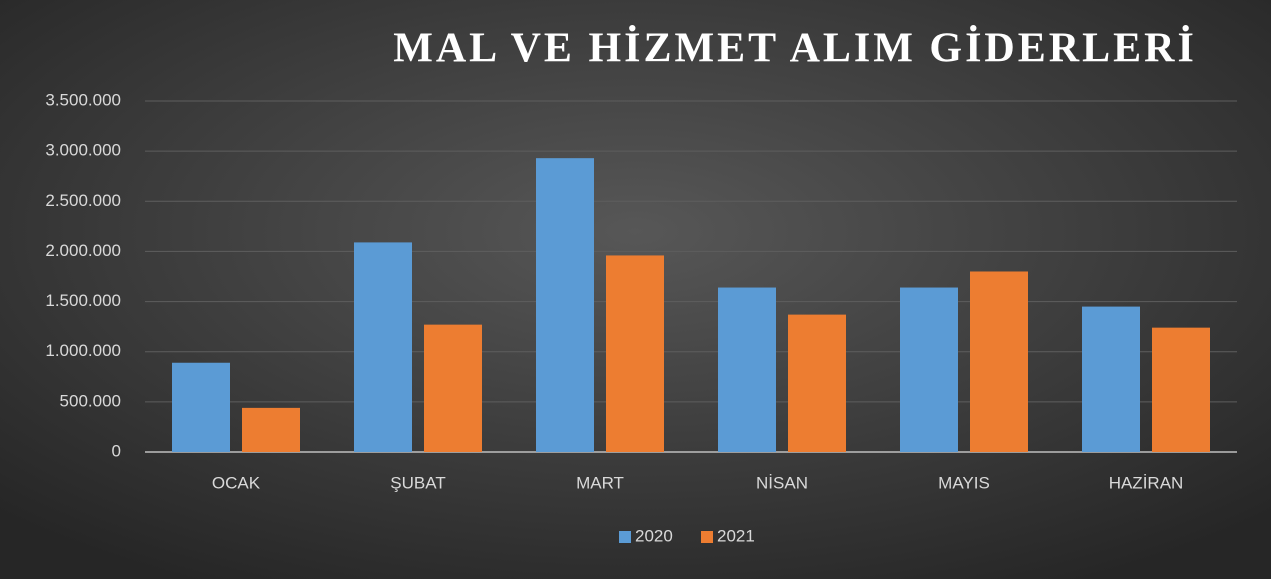  What do you see at coordinates (1146, 482) in the screenshot?
I see `x-tick-label: HAZİRAN` at bounding box center [1146, 482].